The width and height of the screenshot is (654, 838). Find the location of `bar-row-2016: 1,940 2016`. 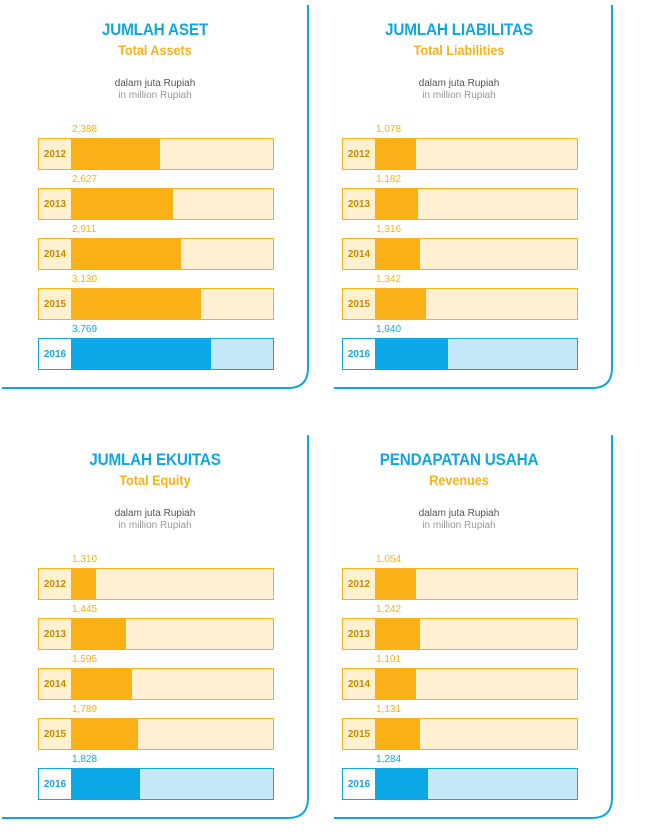

bar-row-2016: 1,940 2016 is located at coordinates (460, 347).